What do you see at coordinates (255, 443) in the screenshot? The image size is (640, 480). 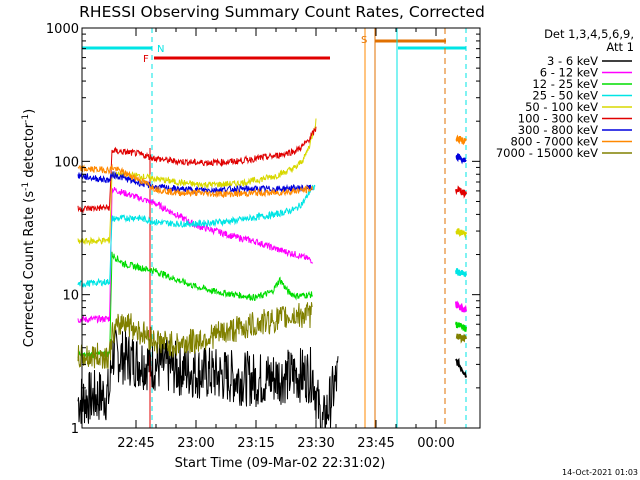 I see `x-tick-label-2: 23:15` at bounding box center [255, 443].